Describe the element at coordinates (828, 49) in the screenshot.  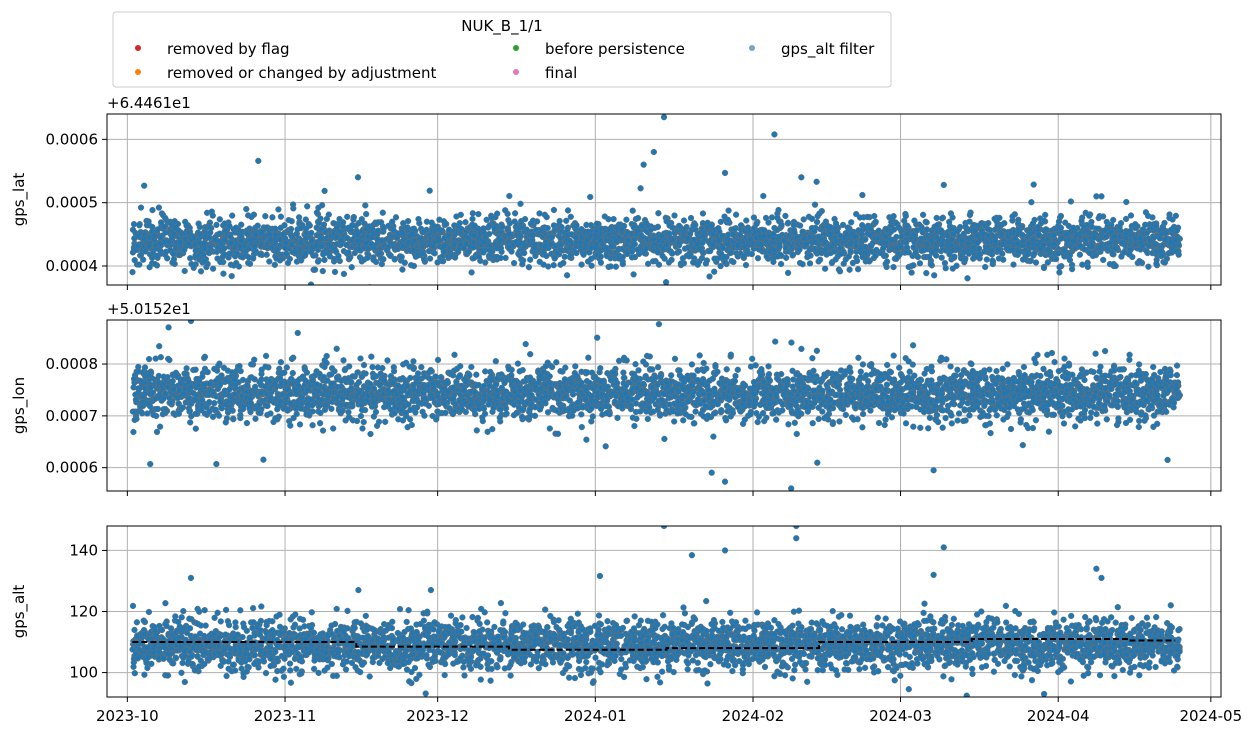
I see `legend-label: gps_alt filter` at that location.